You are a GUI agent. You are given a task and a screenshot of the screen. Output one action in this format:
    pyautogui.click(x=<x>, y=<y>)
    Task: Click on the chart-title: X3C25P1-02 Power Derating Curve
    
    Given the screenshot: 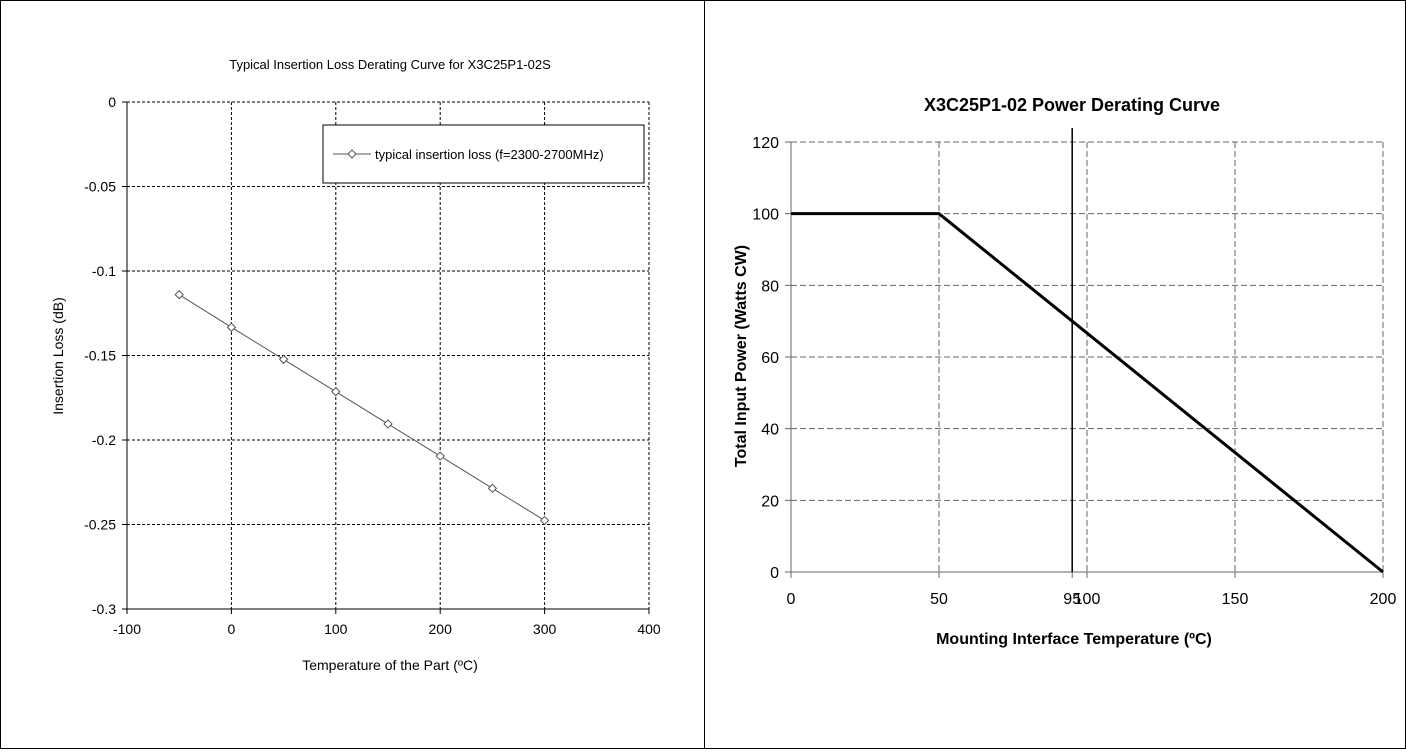 What is the action you would take?
    pyautogui.click(x=1072, y=105)
    